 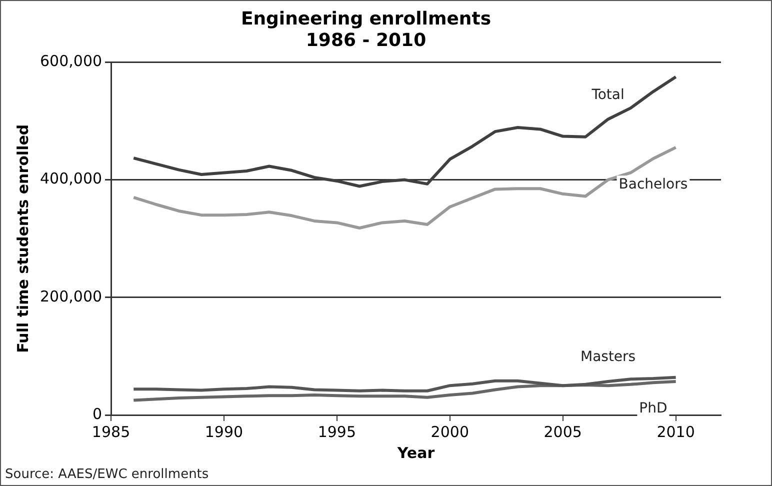 I want to click on x-axis-title: Year, so click(x=416, y=453).